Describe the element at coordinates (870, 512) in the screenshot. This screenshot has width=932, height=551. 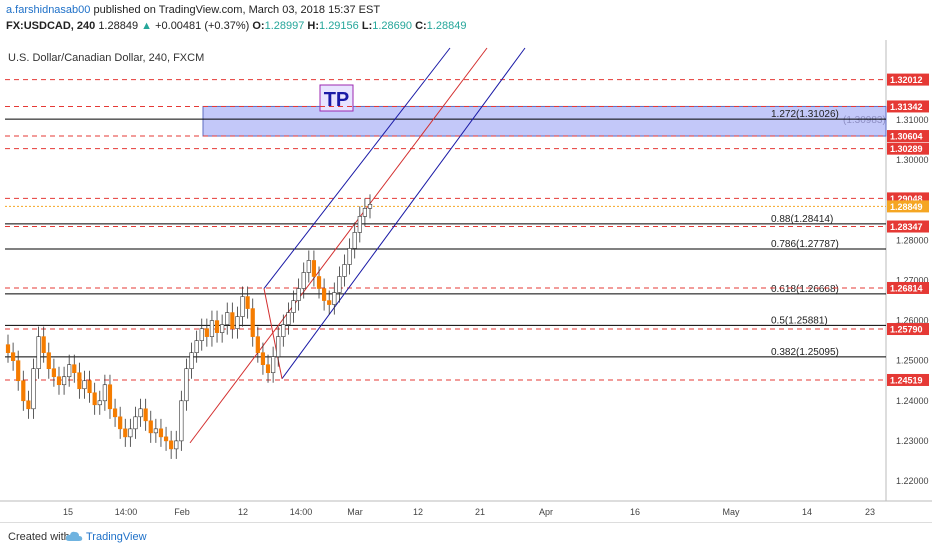
I see `x-tick-label: 23` at that location.